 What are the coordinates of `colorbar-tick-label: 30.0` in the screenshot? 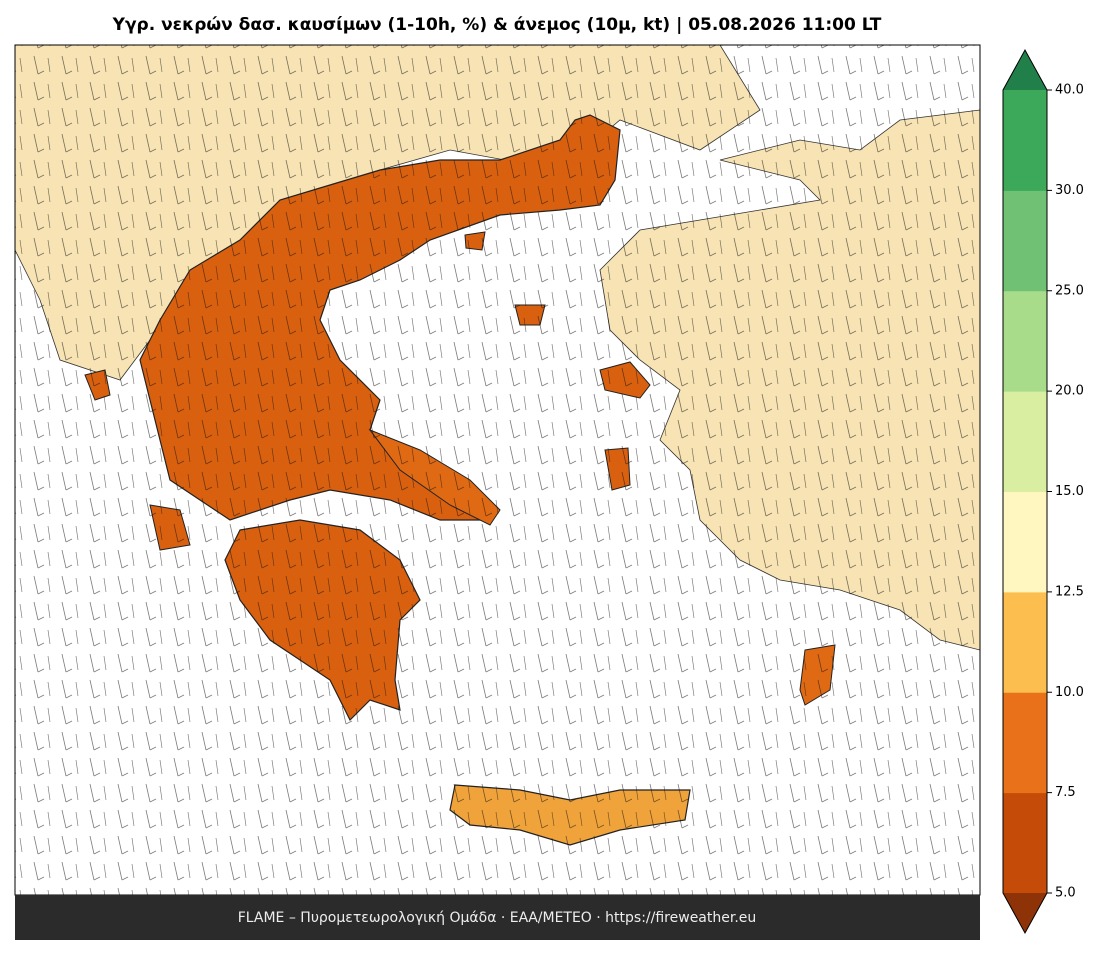 It's located at (1069, 190).